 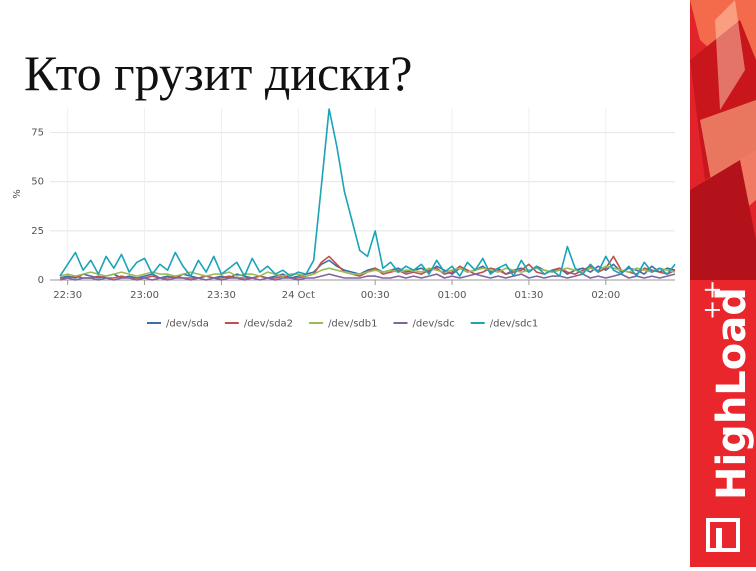 I want to click on legend-label: /dev/sdc1, so click(x=514, y=324).